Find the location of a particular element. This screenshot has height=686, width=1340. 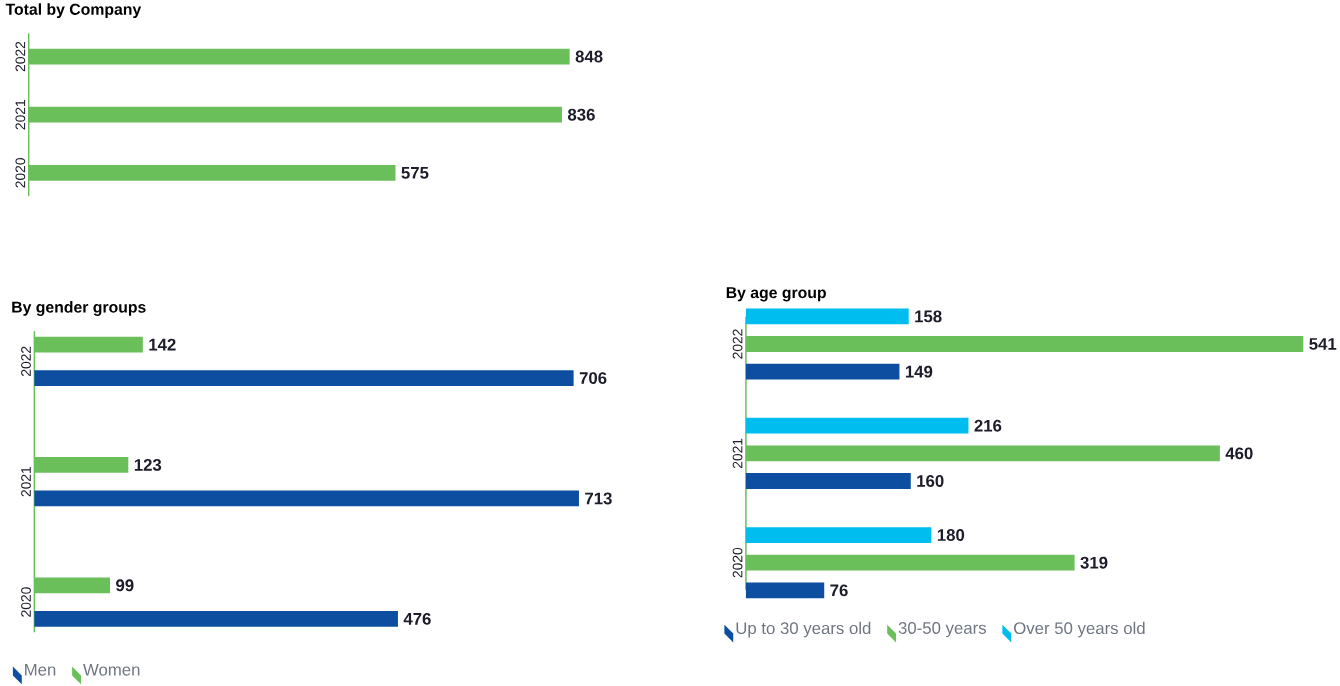

chart-title: Total by Company is located at coordinates (73, 10).